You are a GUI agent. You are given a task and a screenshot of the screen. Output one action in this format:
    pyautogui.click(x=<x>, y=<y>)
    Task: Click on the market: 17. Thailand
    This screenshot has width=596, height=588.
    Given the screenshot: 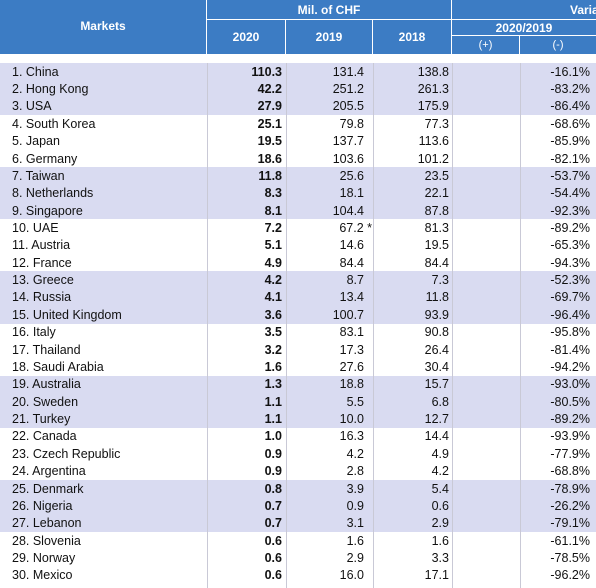 What is the action you would take?
    pyautogui.click(x=46, y=349)
    